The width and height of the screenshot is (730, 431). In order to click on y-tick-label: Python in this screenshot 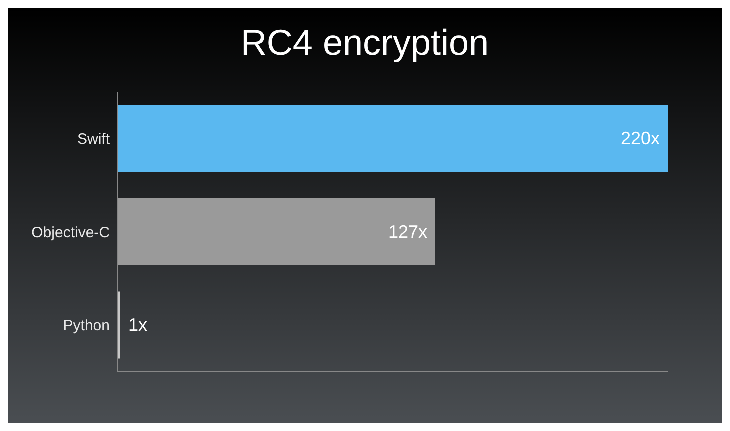, I will do `click(86, 326)`.